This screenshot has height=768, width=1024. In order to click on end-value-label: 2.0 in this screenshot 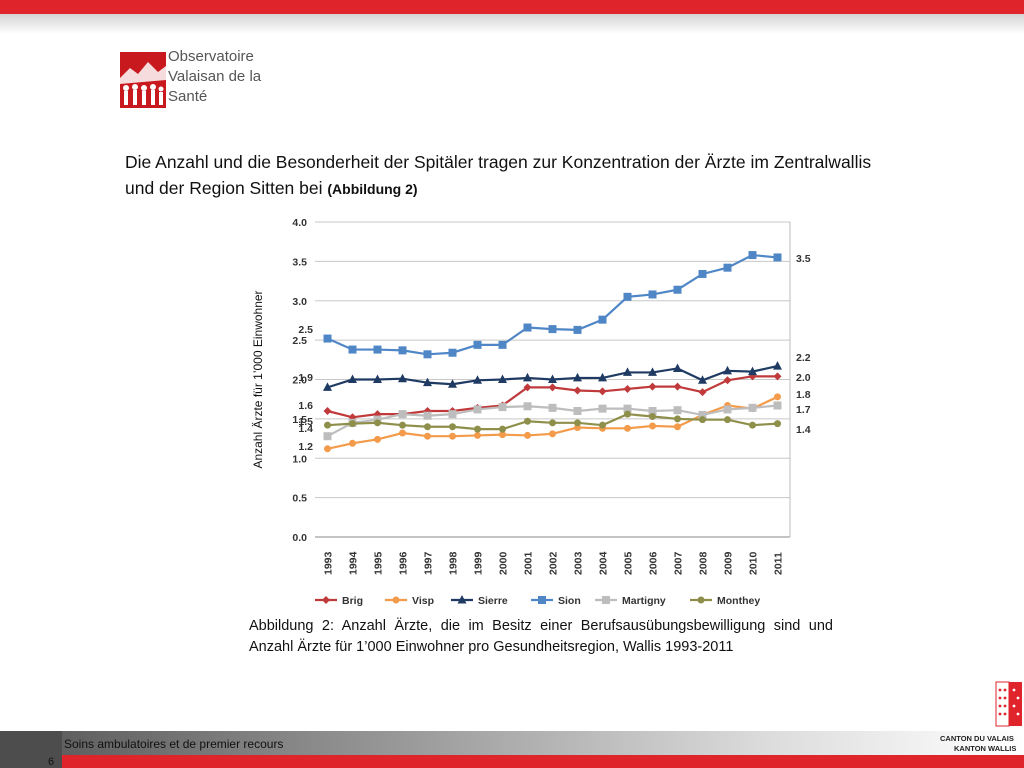, I will do `click(803, 378)`.